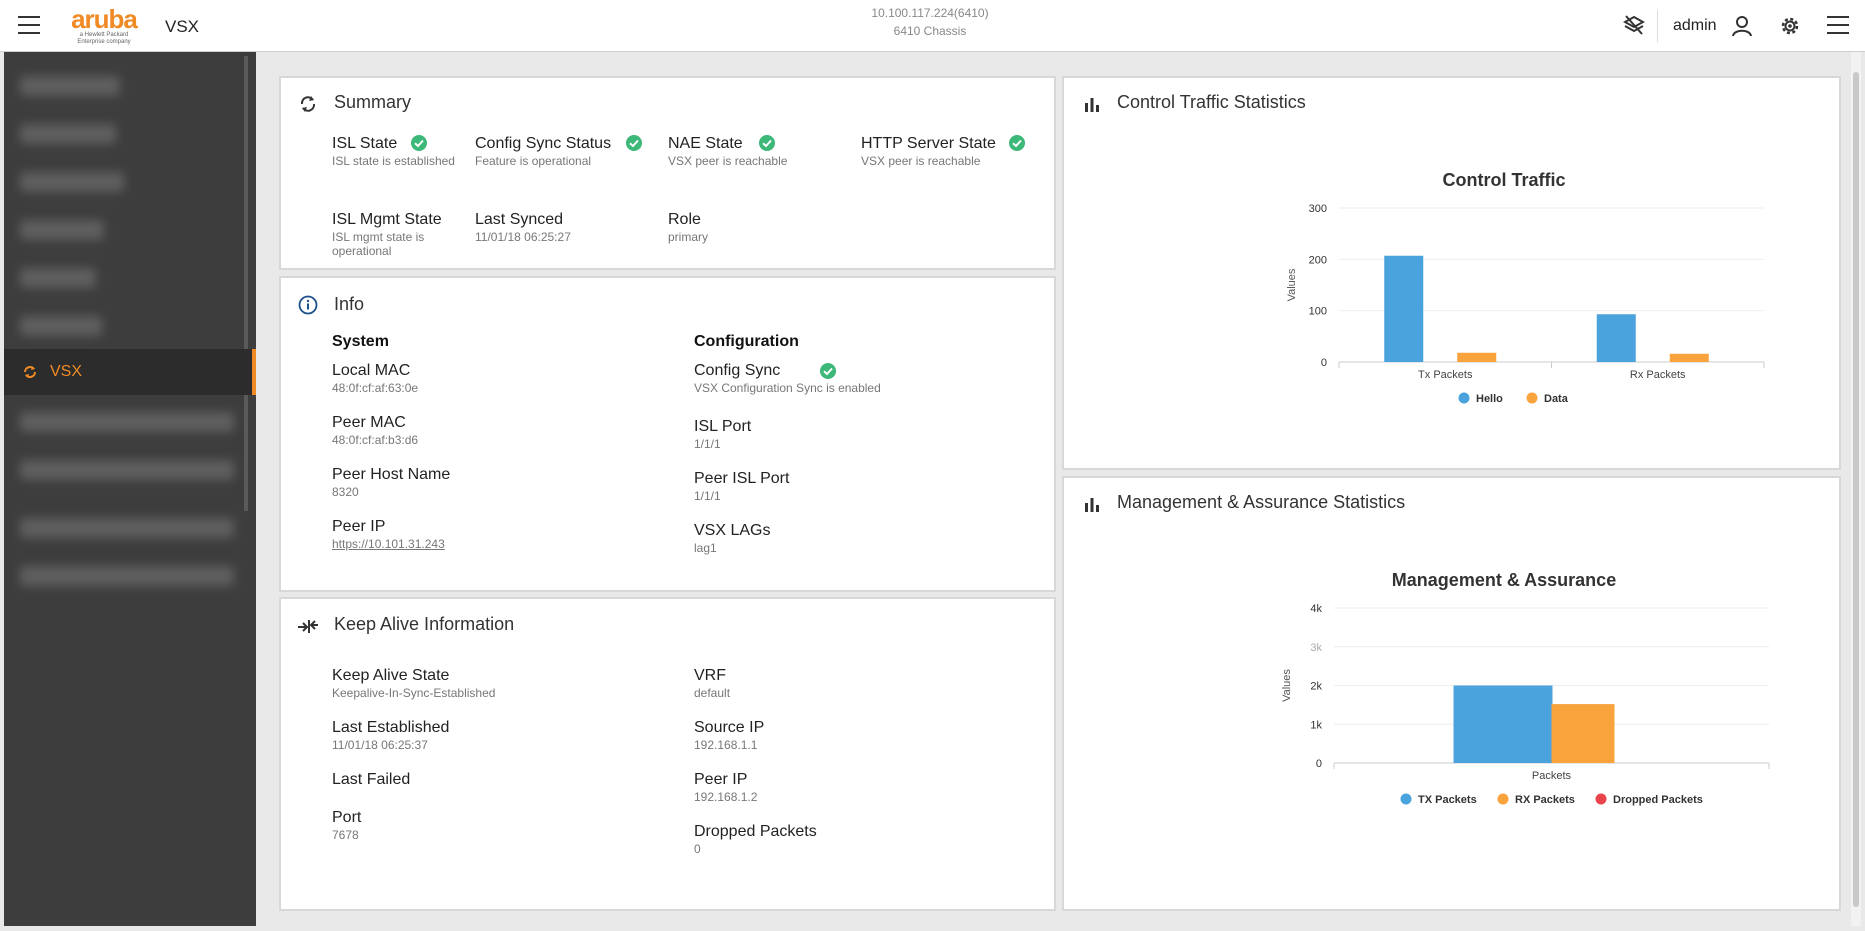 This screenshot has width=1865, height=931. What do you see at coordinates (755, 831) in the screenshot?
I see `field-label: Dropped Packets` at bounding box center [755, 831].